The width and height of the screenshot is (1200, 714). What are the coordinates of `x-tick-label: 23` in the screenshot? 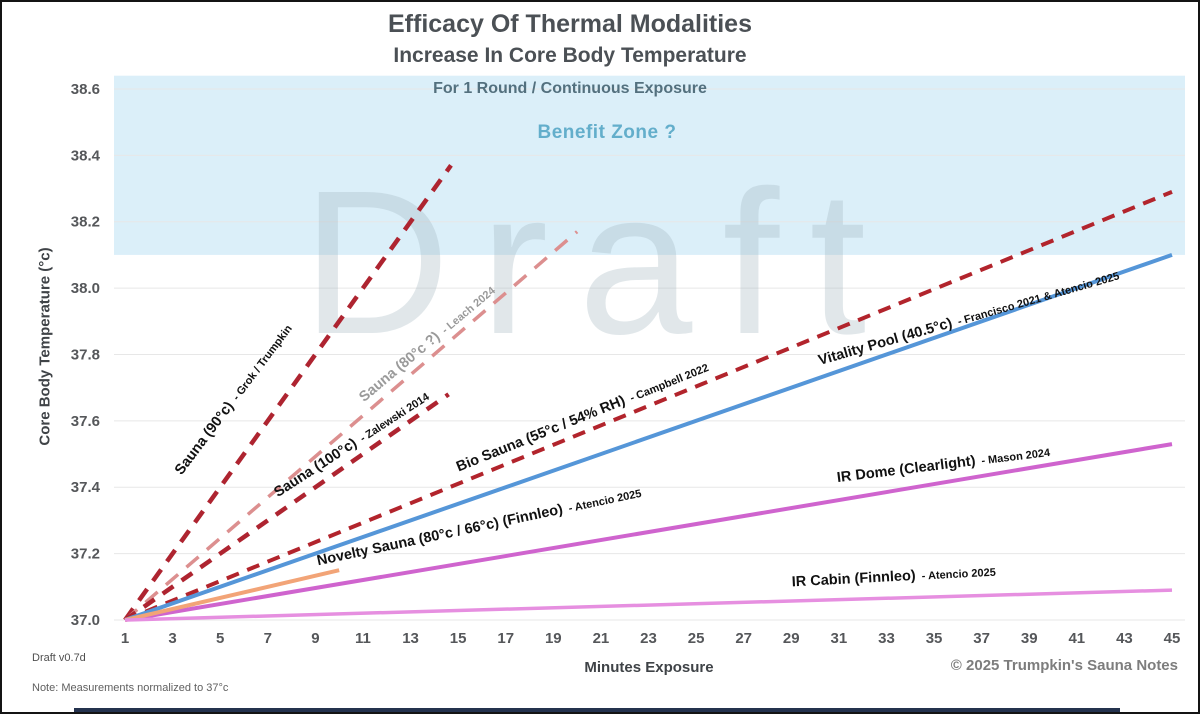 It's located at (648, 638).